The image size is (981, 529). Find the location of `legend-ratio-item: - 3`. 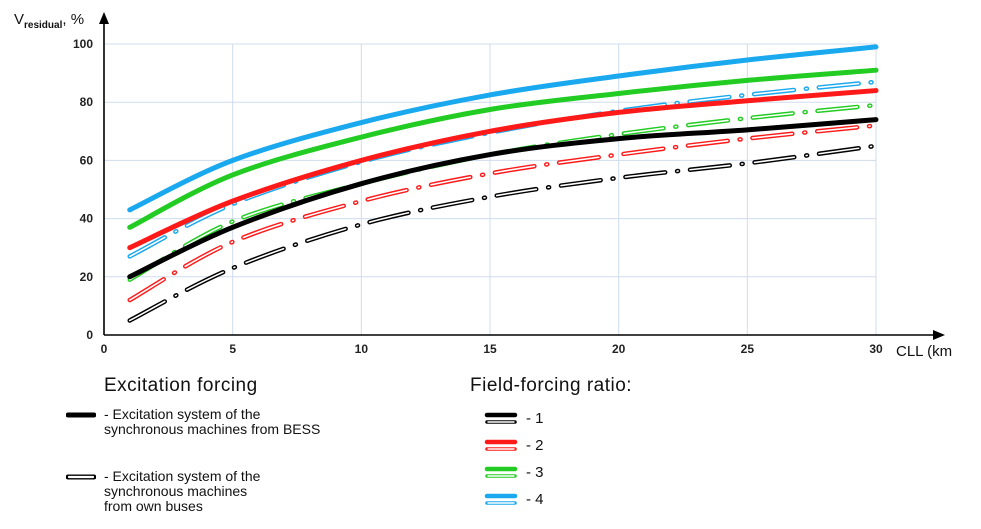

legend-ratio-item: - 3 is located at coordinates (514, 472).